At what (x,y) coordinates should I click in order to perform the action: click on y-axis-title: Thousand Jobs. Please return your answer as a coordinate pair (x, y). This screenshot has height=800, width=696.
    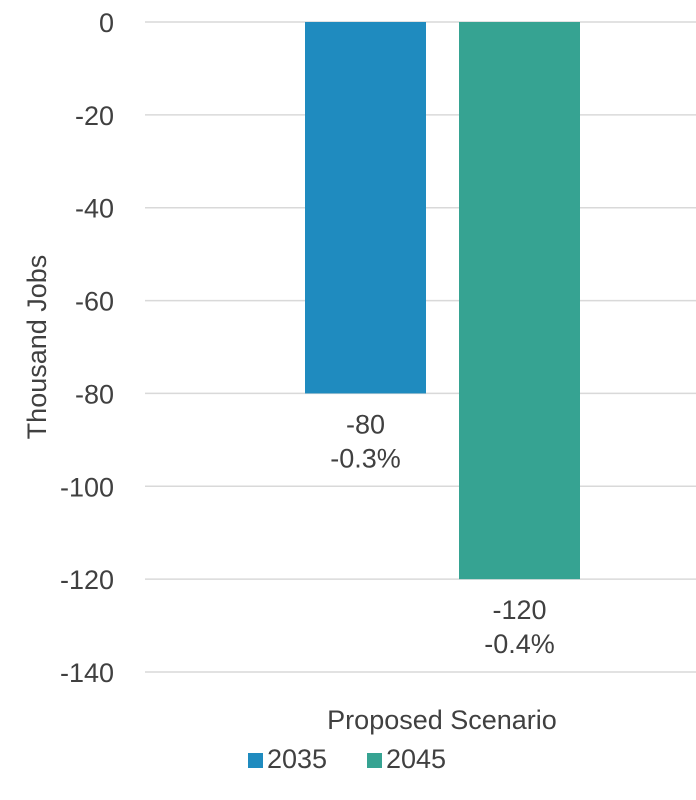
    Looking at the image, I should click on (37, 347).